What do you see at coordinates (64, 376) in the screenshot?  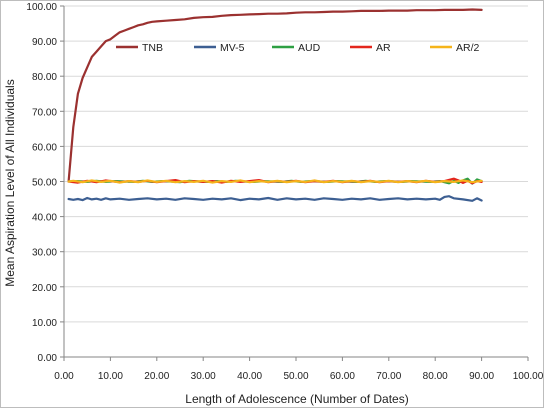 I see `x-tick-label: 0.00` at bounding box center [64, 376].